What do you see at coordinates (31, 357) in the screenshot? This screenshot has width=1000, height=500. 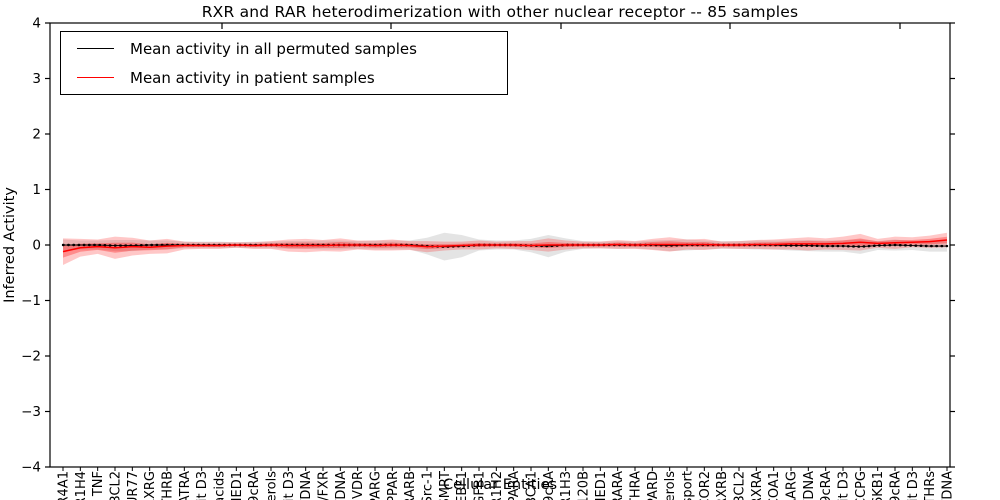 I see `y-tick-label: −2` at bounding box center [31, 357].